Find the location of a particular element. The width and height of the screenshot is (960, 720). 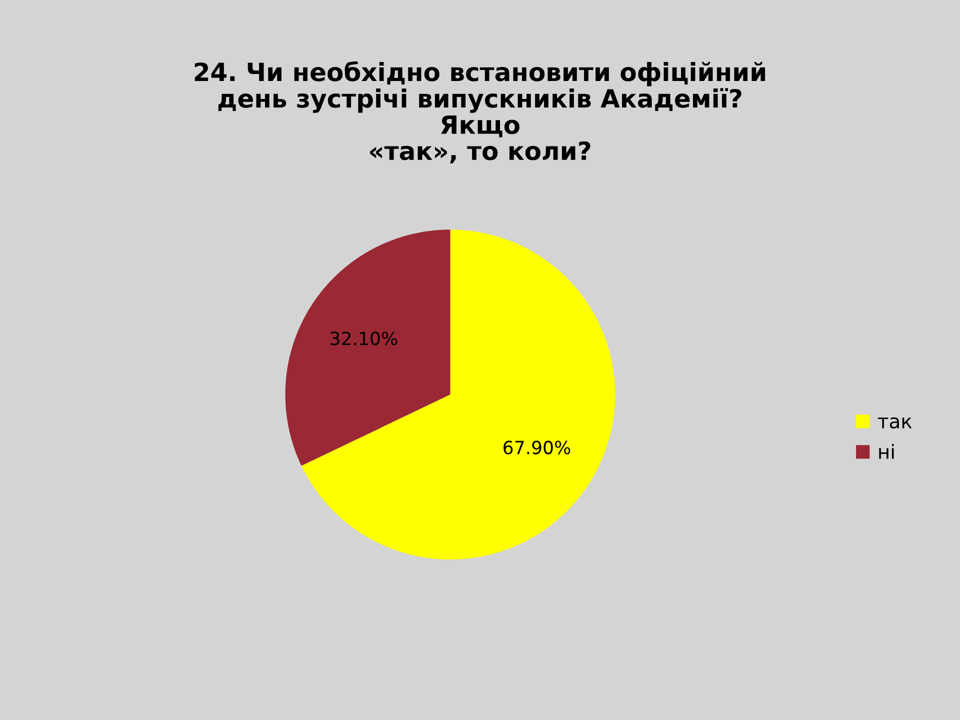

chart-title: 24. Чи необхідно встановити офіційний день зустрічі випускників Академії? Якщо «так», то коли? is located at coordinates (480, 112).